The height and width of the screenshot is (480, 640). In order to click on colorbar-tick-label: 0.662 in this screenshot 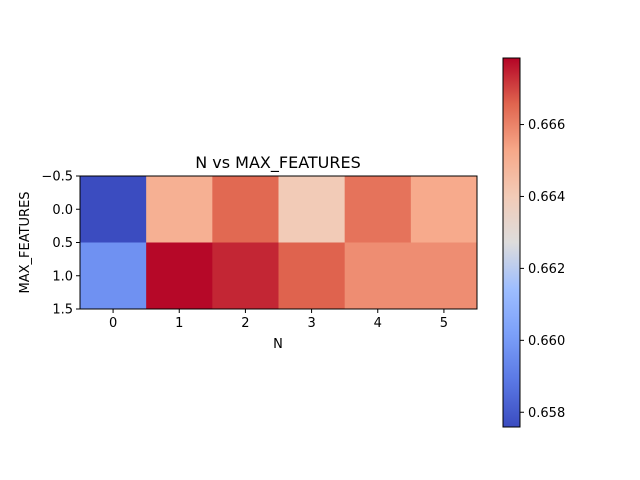, I will do `click(546, 269)`.